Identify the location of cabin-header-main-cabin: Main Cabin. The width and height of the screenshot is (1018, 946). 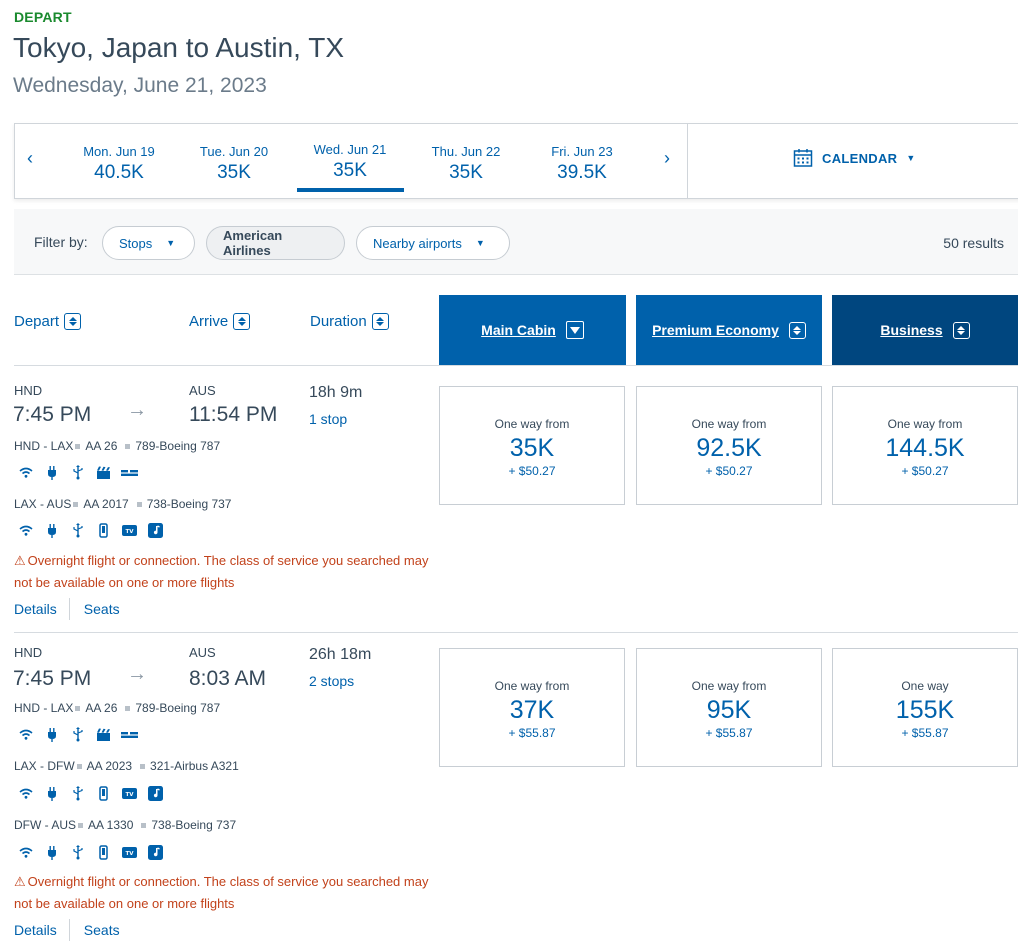
(532, 330).